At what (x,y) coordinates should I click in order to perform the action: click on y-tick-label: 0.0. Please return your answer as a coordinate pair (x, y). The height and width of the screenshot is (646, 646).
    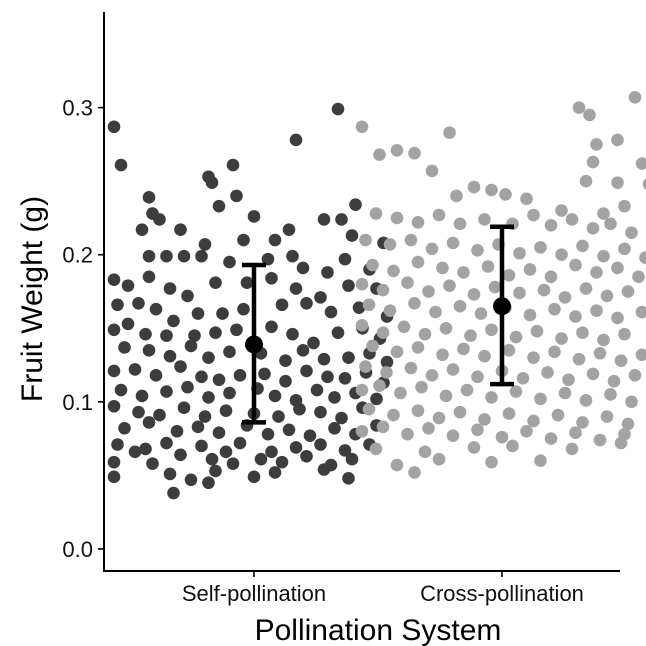
    Looking at the image, I should click on (77, 549).